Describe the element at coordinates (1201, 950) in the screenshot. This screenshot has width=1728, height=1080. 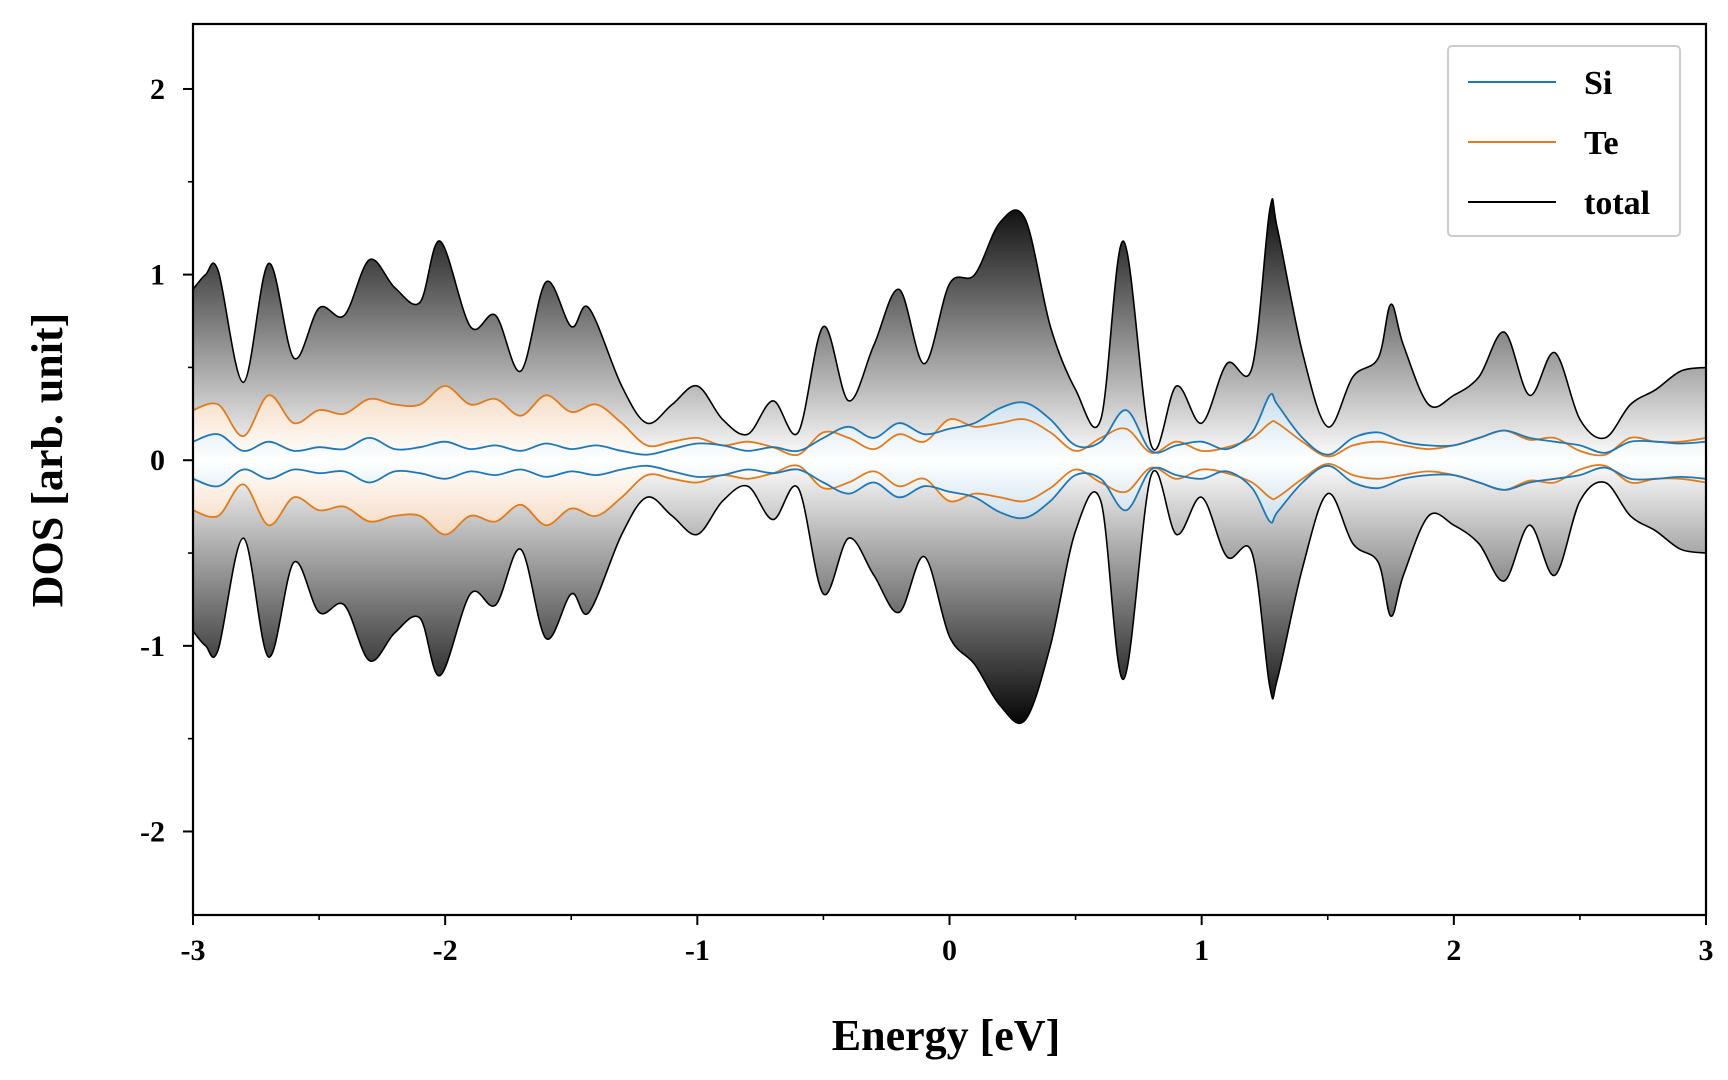
I see `x-tick-label: 1` at that location.